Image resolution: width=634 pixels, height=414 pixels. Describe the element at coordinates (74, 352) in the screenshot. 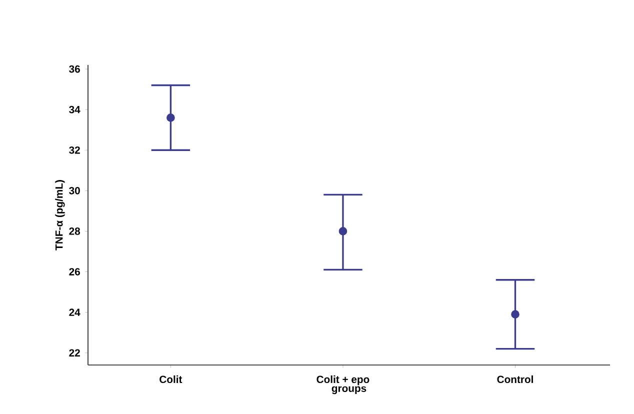

I see `y-tick-label: 22` at that location.